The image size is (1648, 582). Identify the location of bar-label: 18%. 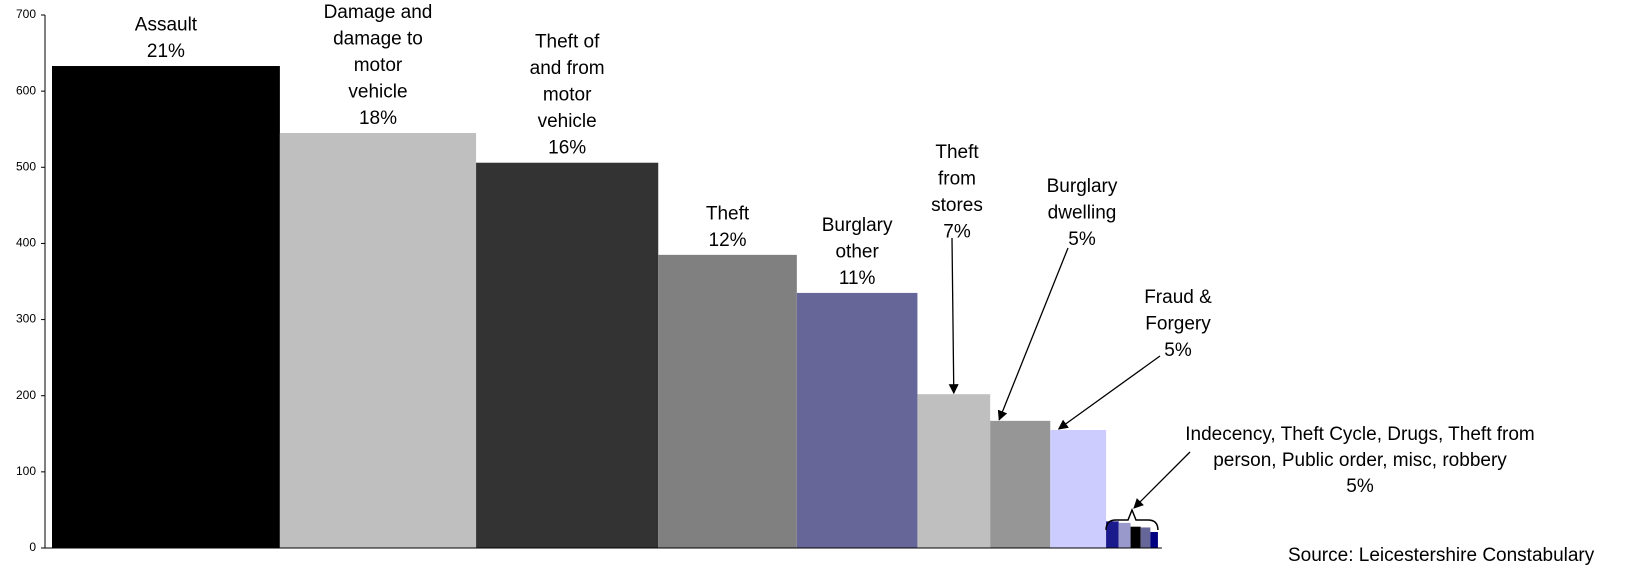
(378, 118).